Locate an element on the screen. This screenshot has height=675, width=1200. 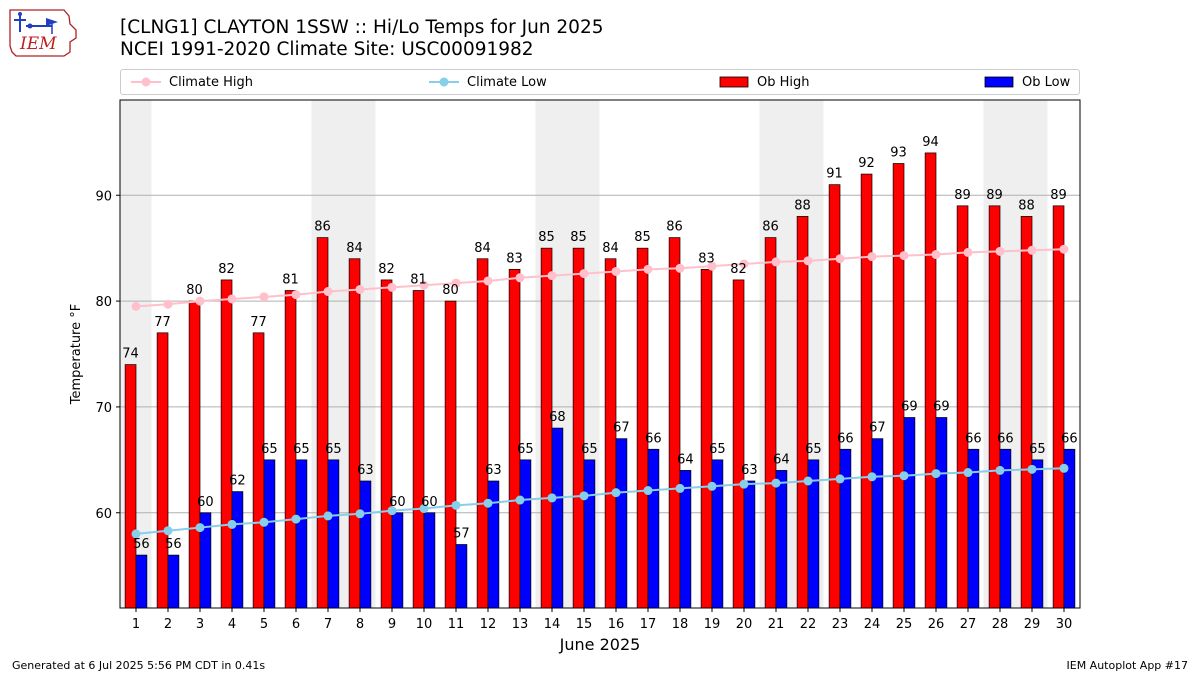
x-tick-label: 11 is located at coordinates (456, 624).